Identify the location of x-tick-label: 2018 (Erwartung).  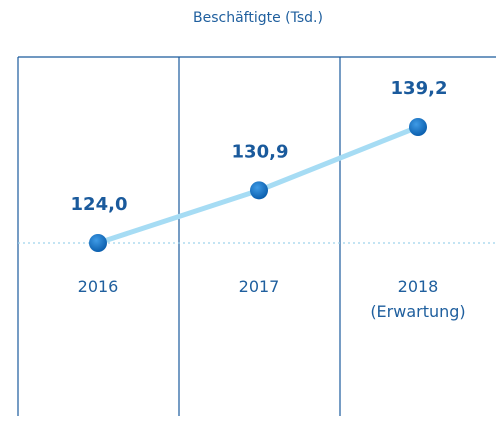
(418, 299).